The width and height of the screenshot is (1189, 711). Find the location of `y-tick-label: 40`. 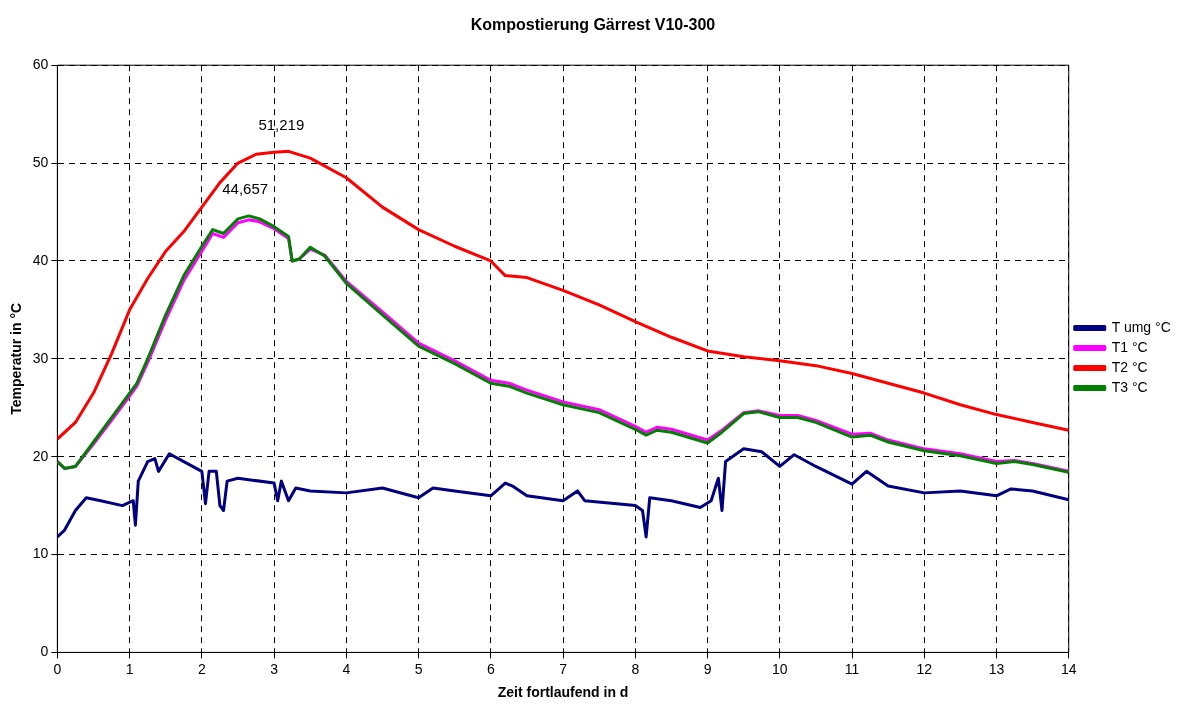

y-tick-label: 40 is located at coordinates (40, 259).